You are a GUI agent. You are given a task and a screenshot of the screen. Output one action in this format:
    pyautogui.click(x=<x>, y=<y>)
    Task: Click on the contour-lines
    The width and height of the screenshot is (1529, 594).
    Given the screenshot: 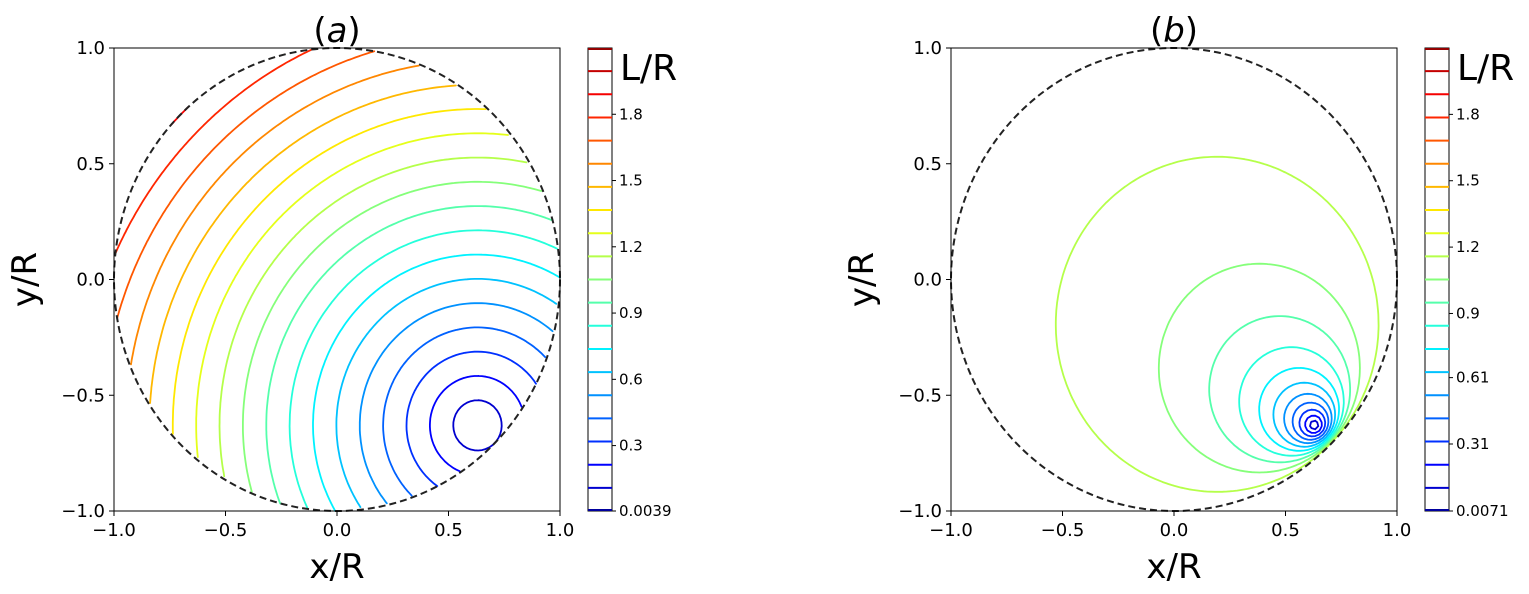 What is the action you would take?
    pyautogui.click(x=1217, y=324)
    